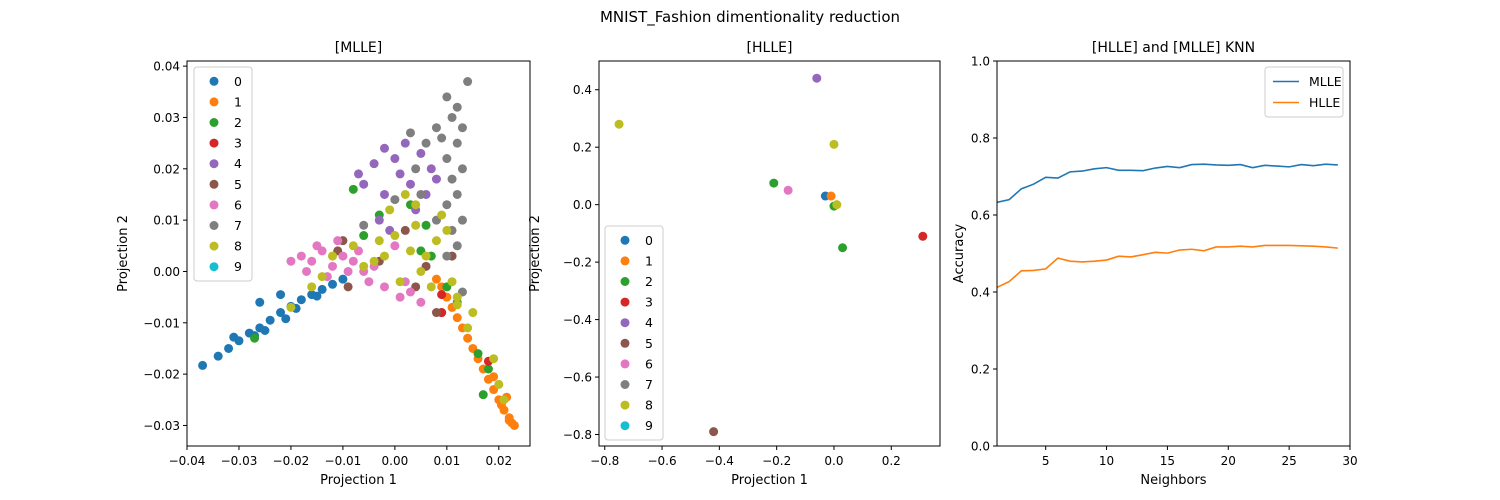 The width and height of the screenshot is (1500, 500). Describe the element at coordinates (577, 320) in the screenshot. I see `y-tick-label: −0.4` at that location.